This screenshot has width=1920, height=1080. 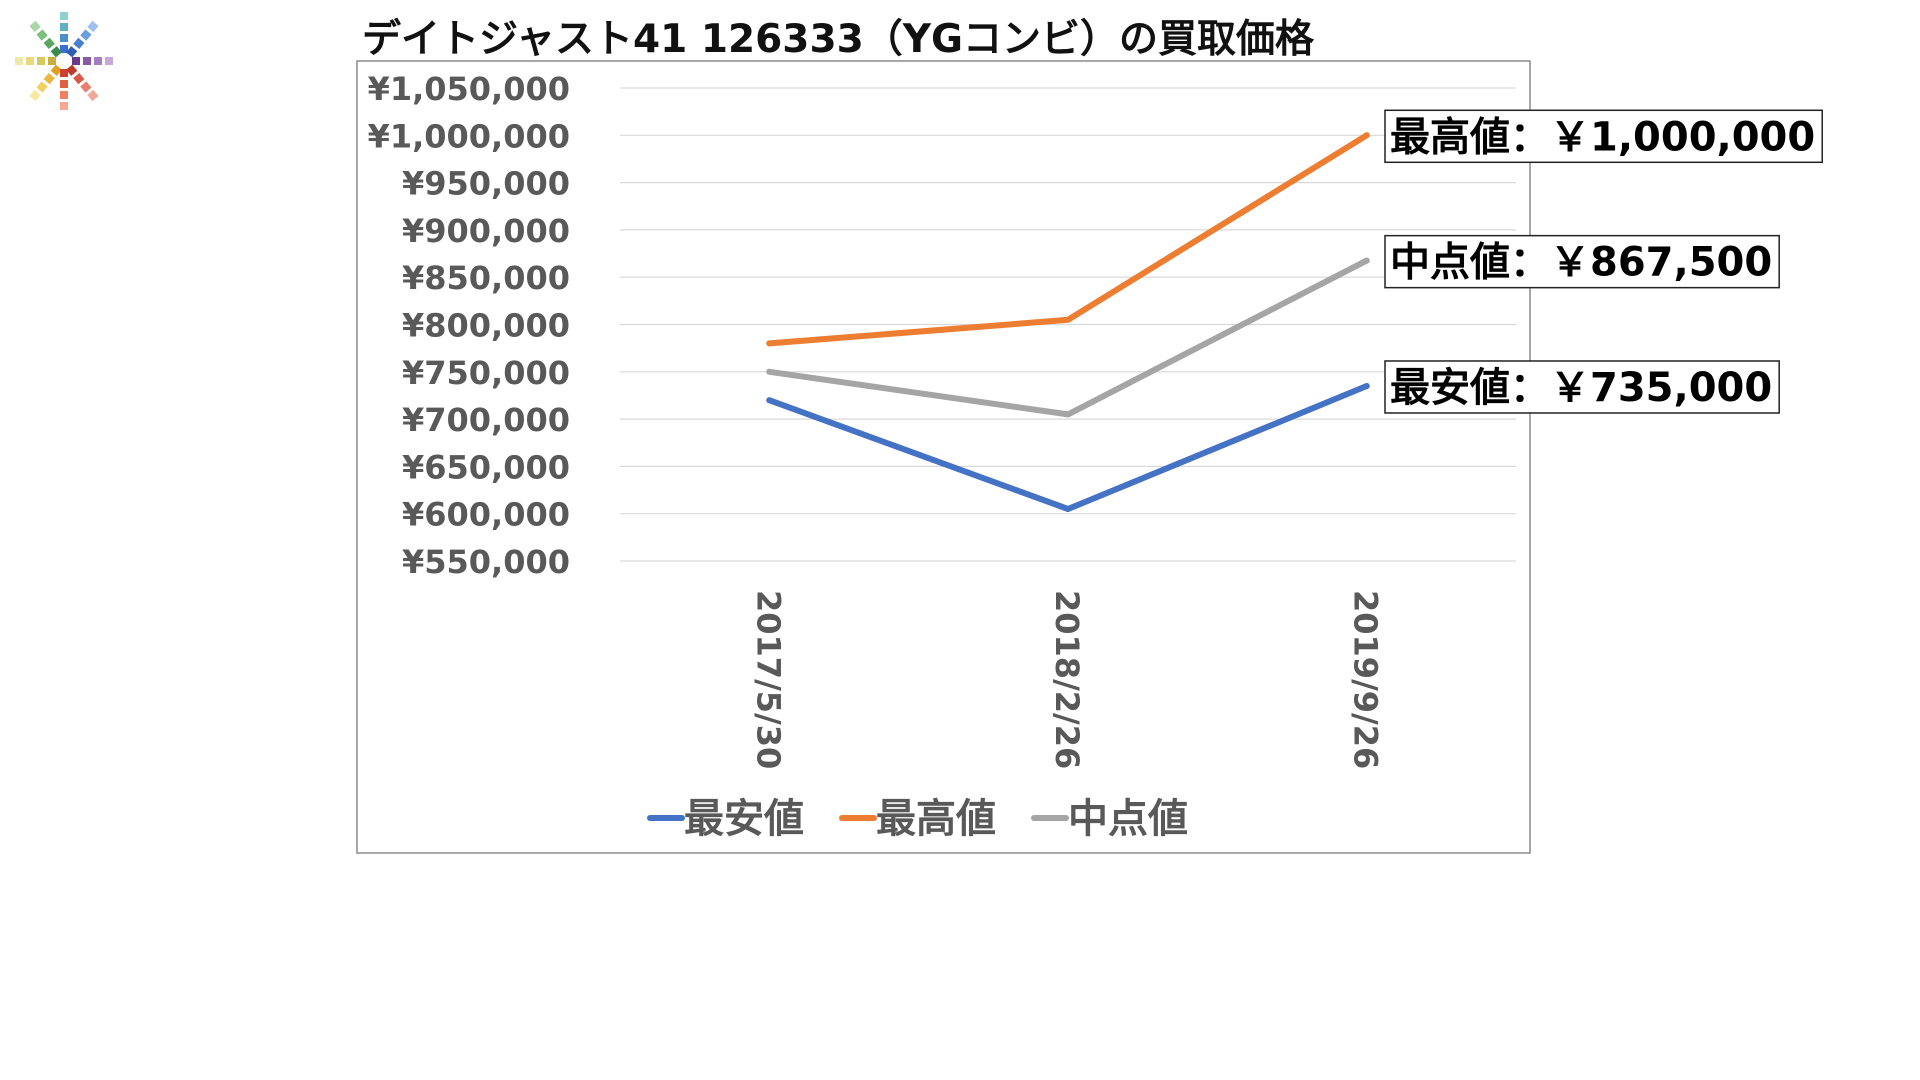 I want to click on logo-center, so click(x=64, y=61).